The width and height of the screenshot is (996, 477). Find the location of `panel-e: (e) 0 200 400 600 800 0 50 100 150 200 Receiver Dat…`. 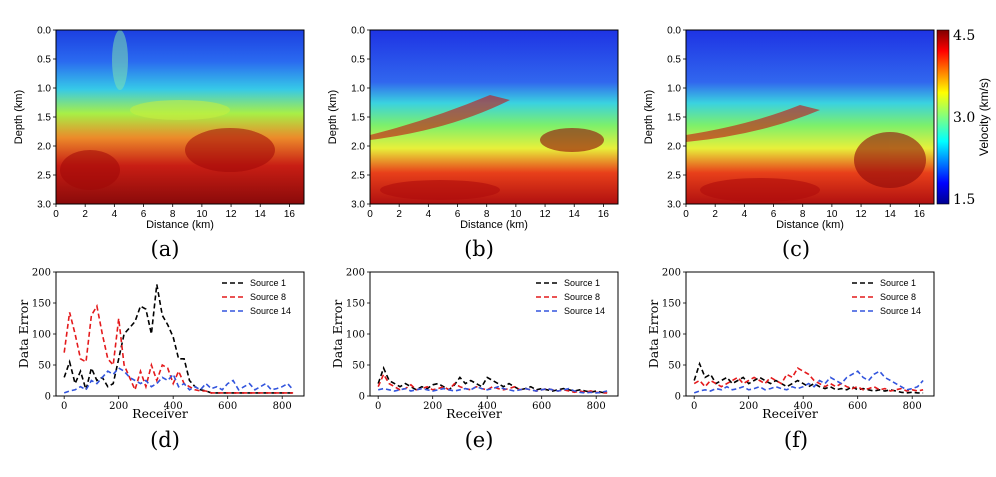

panel-e: (e) 0 200 400 600 800 0 50 100 150 200 Receiver Dat… is located at coordinates (474, 360).